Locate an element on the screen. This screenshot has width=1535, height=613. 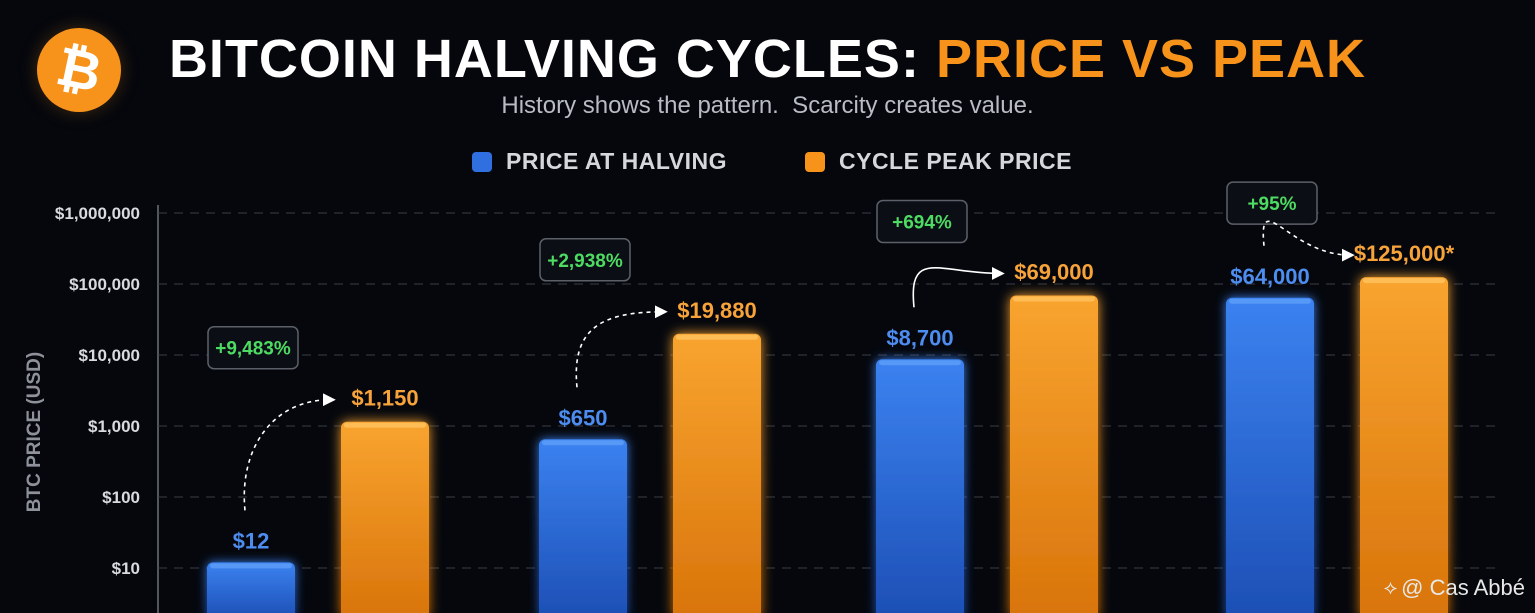
legend-label-halving: PRICE AT HALVING is located at coordinates (616, 161).